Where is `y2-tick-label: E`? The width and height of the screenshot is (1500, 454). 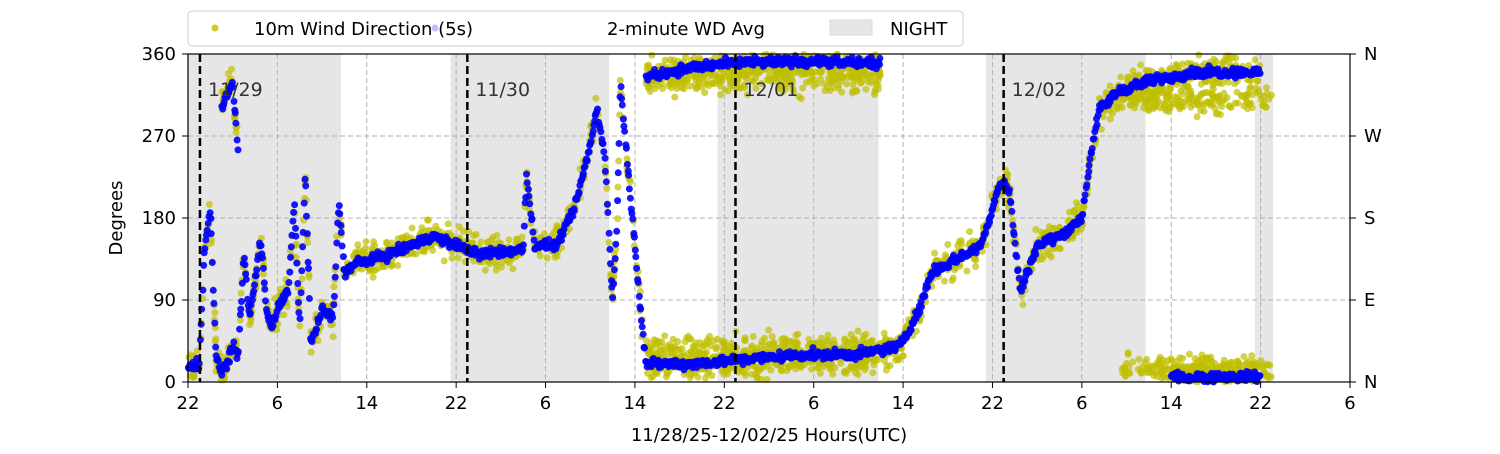
y2-tick-label: E is located at coordinates (1369, 300).